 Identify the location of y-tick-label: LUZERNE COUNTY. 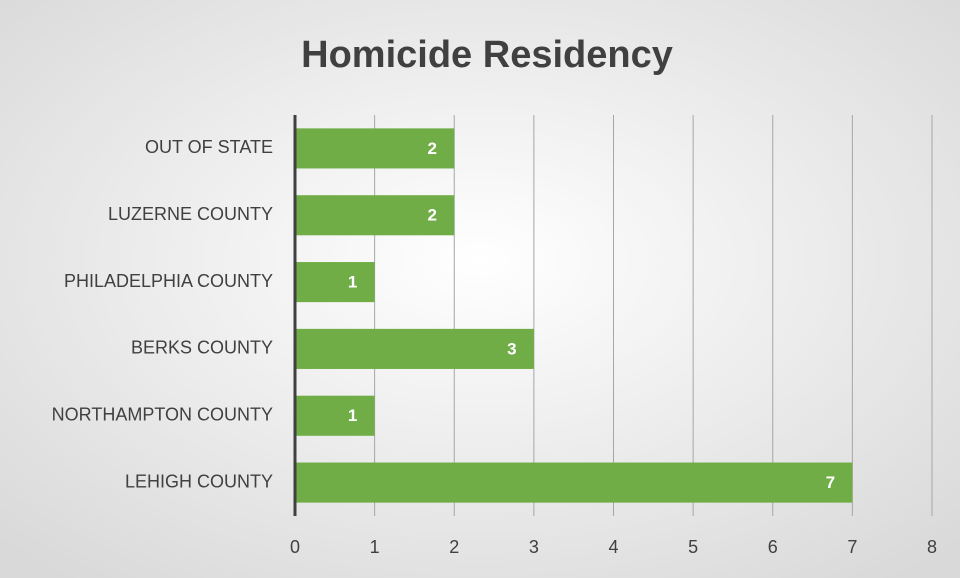
(190, 214).